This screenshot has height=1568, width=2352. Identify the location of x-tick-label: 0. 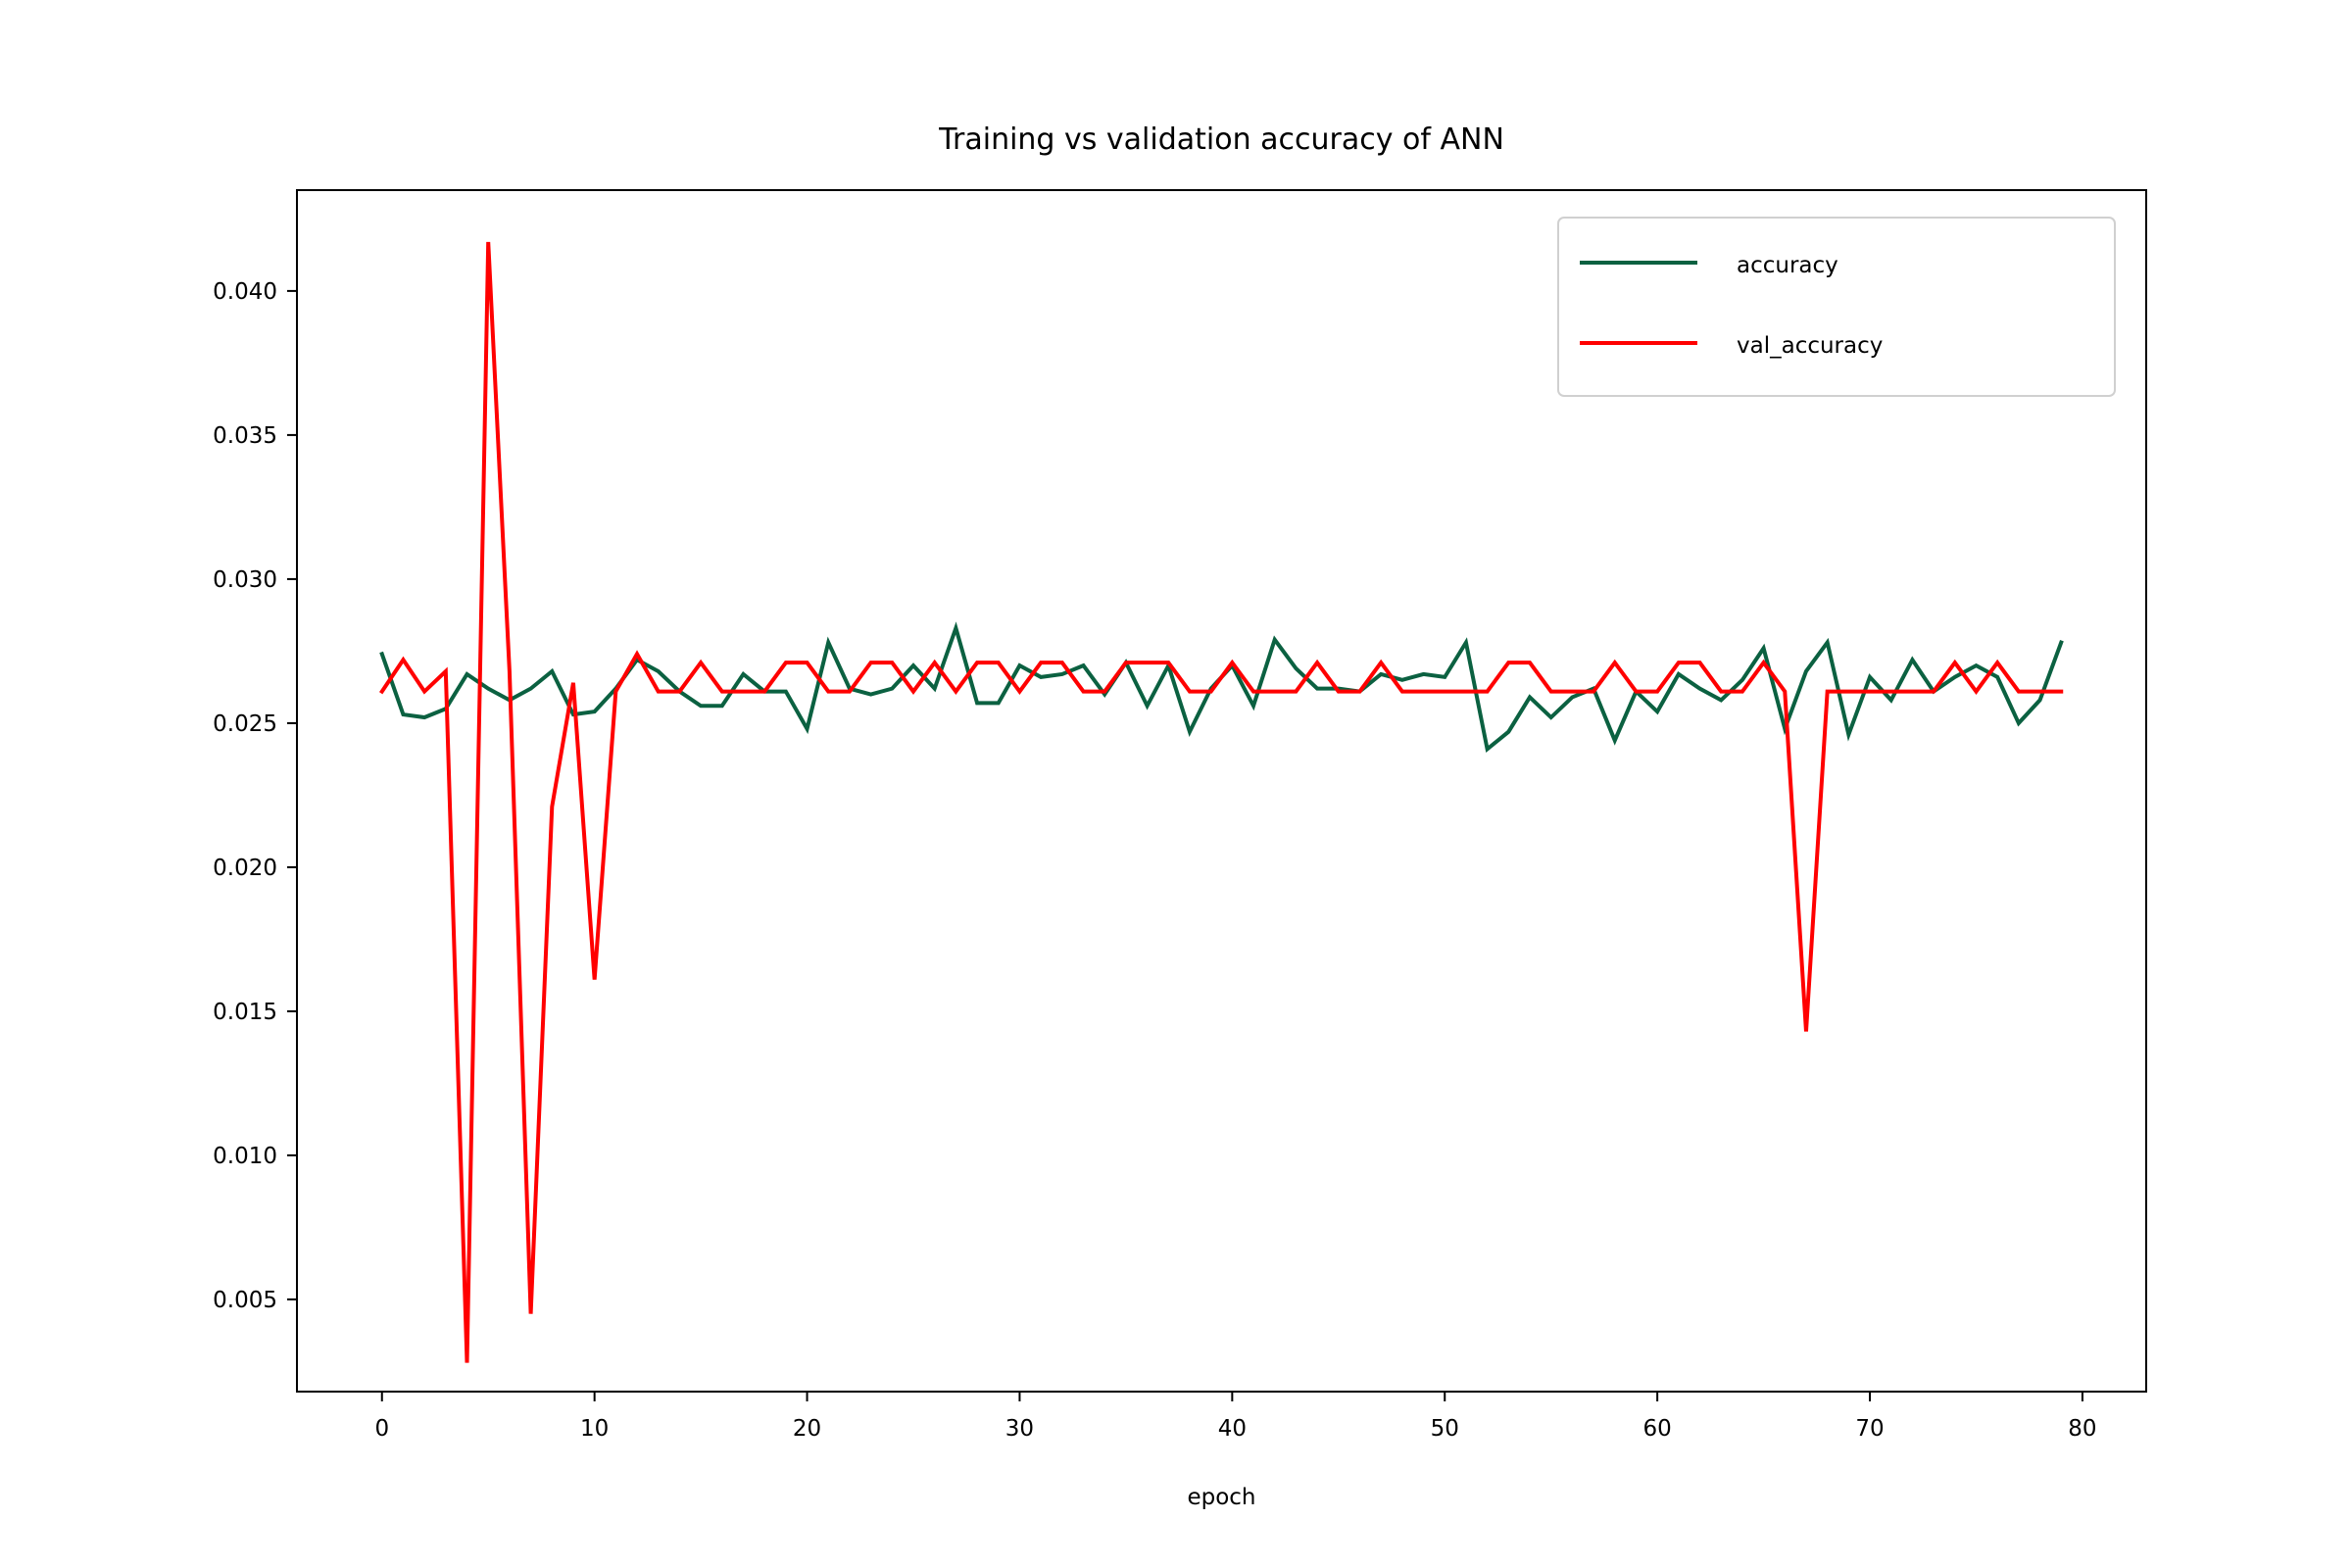
(381, 1429).